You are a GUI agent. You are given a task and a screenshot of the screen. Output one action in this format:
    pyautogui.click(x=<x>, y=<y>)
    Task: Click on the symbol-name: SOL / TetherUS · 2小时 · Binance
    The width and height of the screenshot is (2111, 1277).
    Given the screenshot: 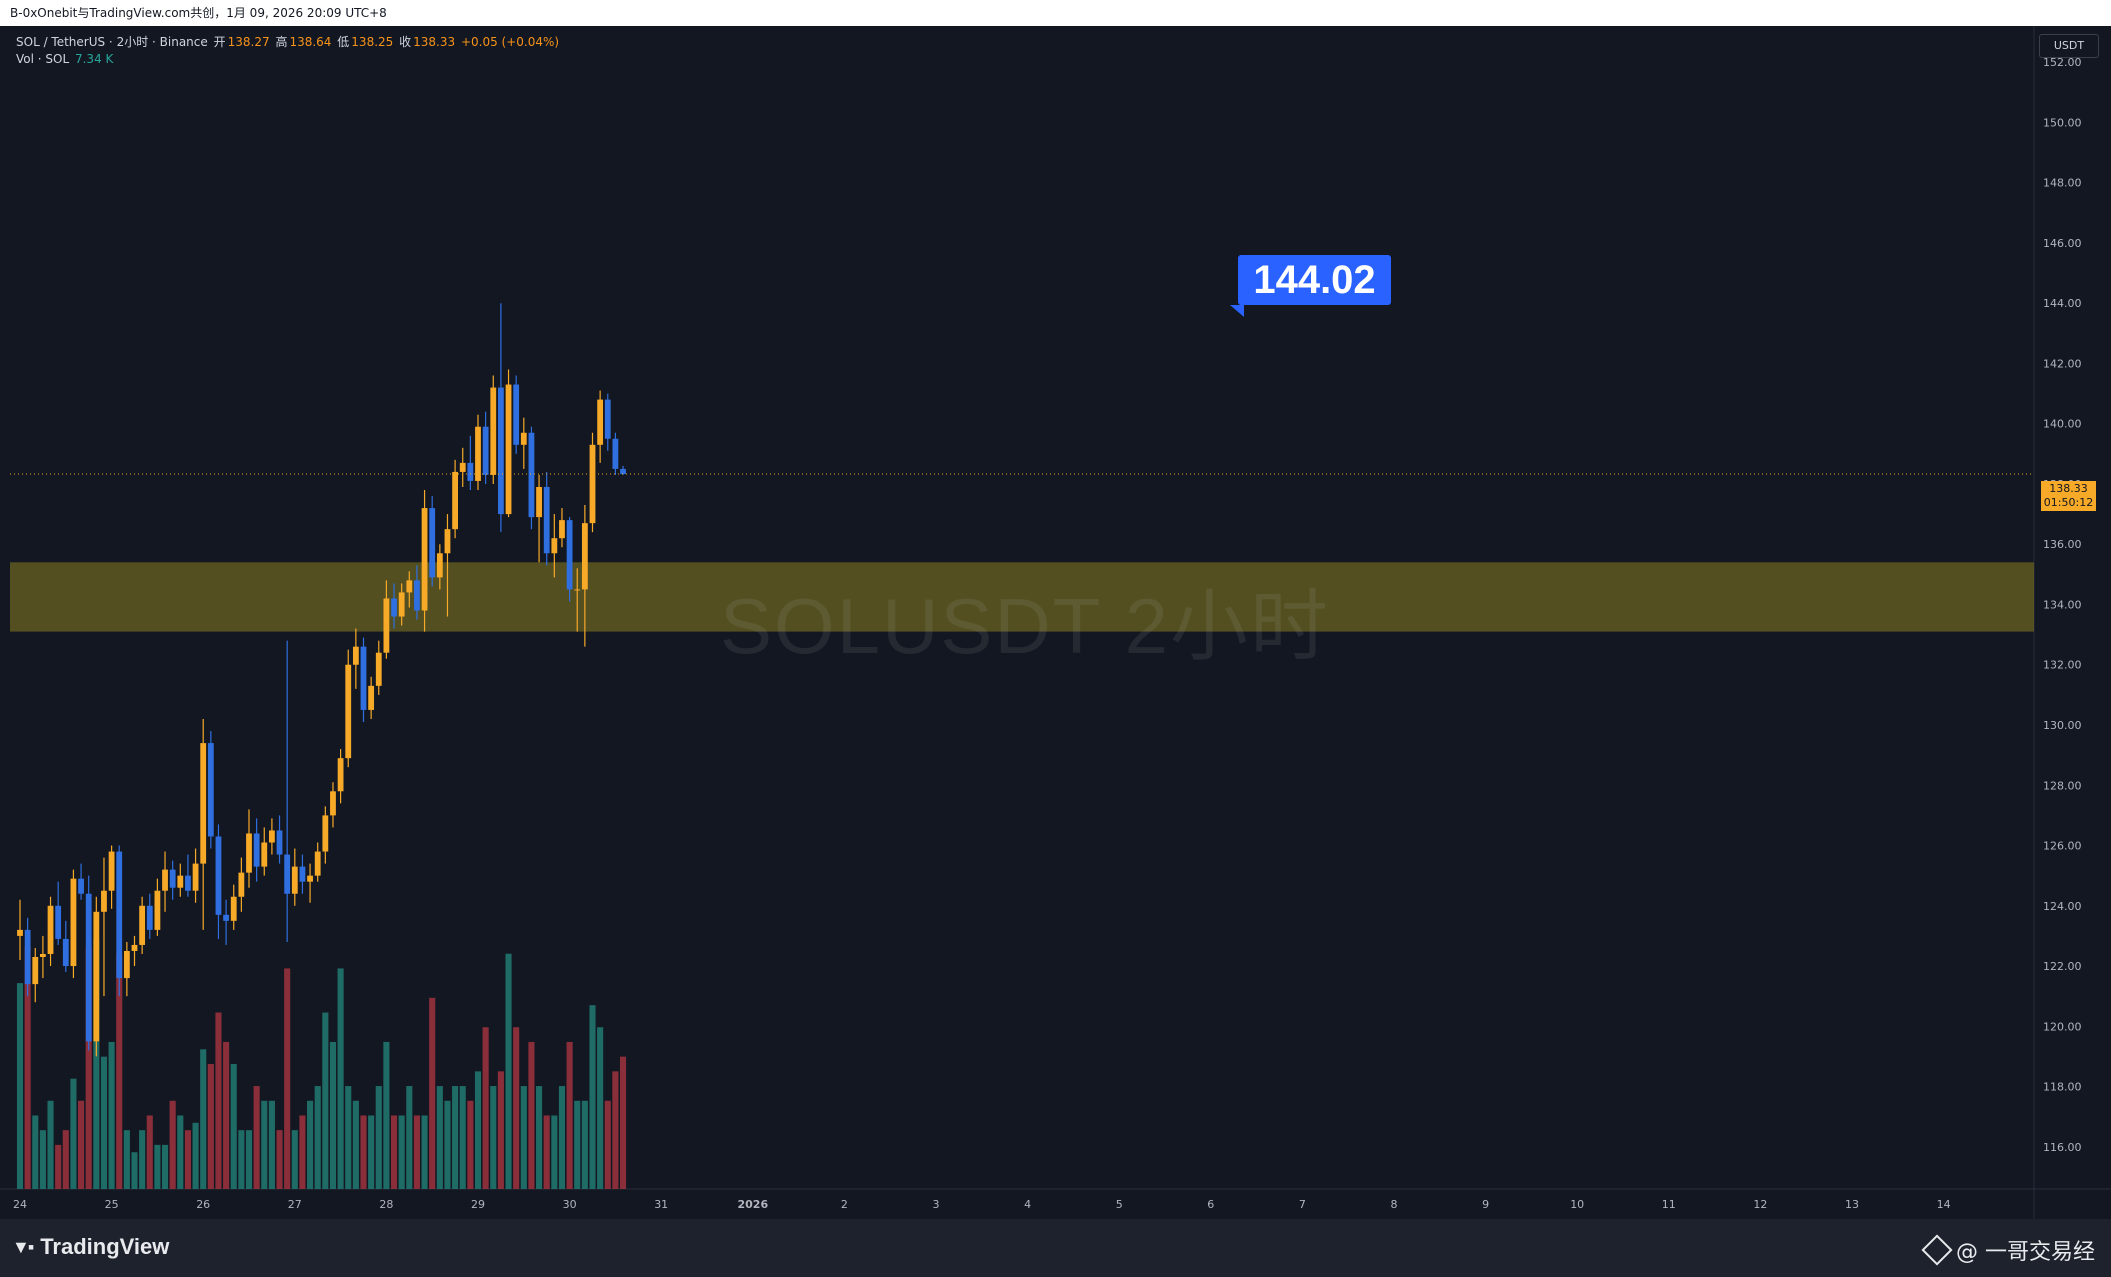 What is the action you would take?
    pyautogui.click(x=112, y=42)
    